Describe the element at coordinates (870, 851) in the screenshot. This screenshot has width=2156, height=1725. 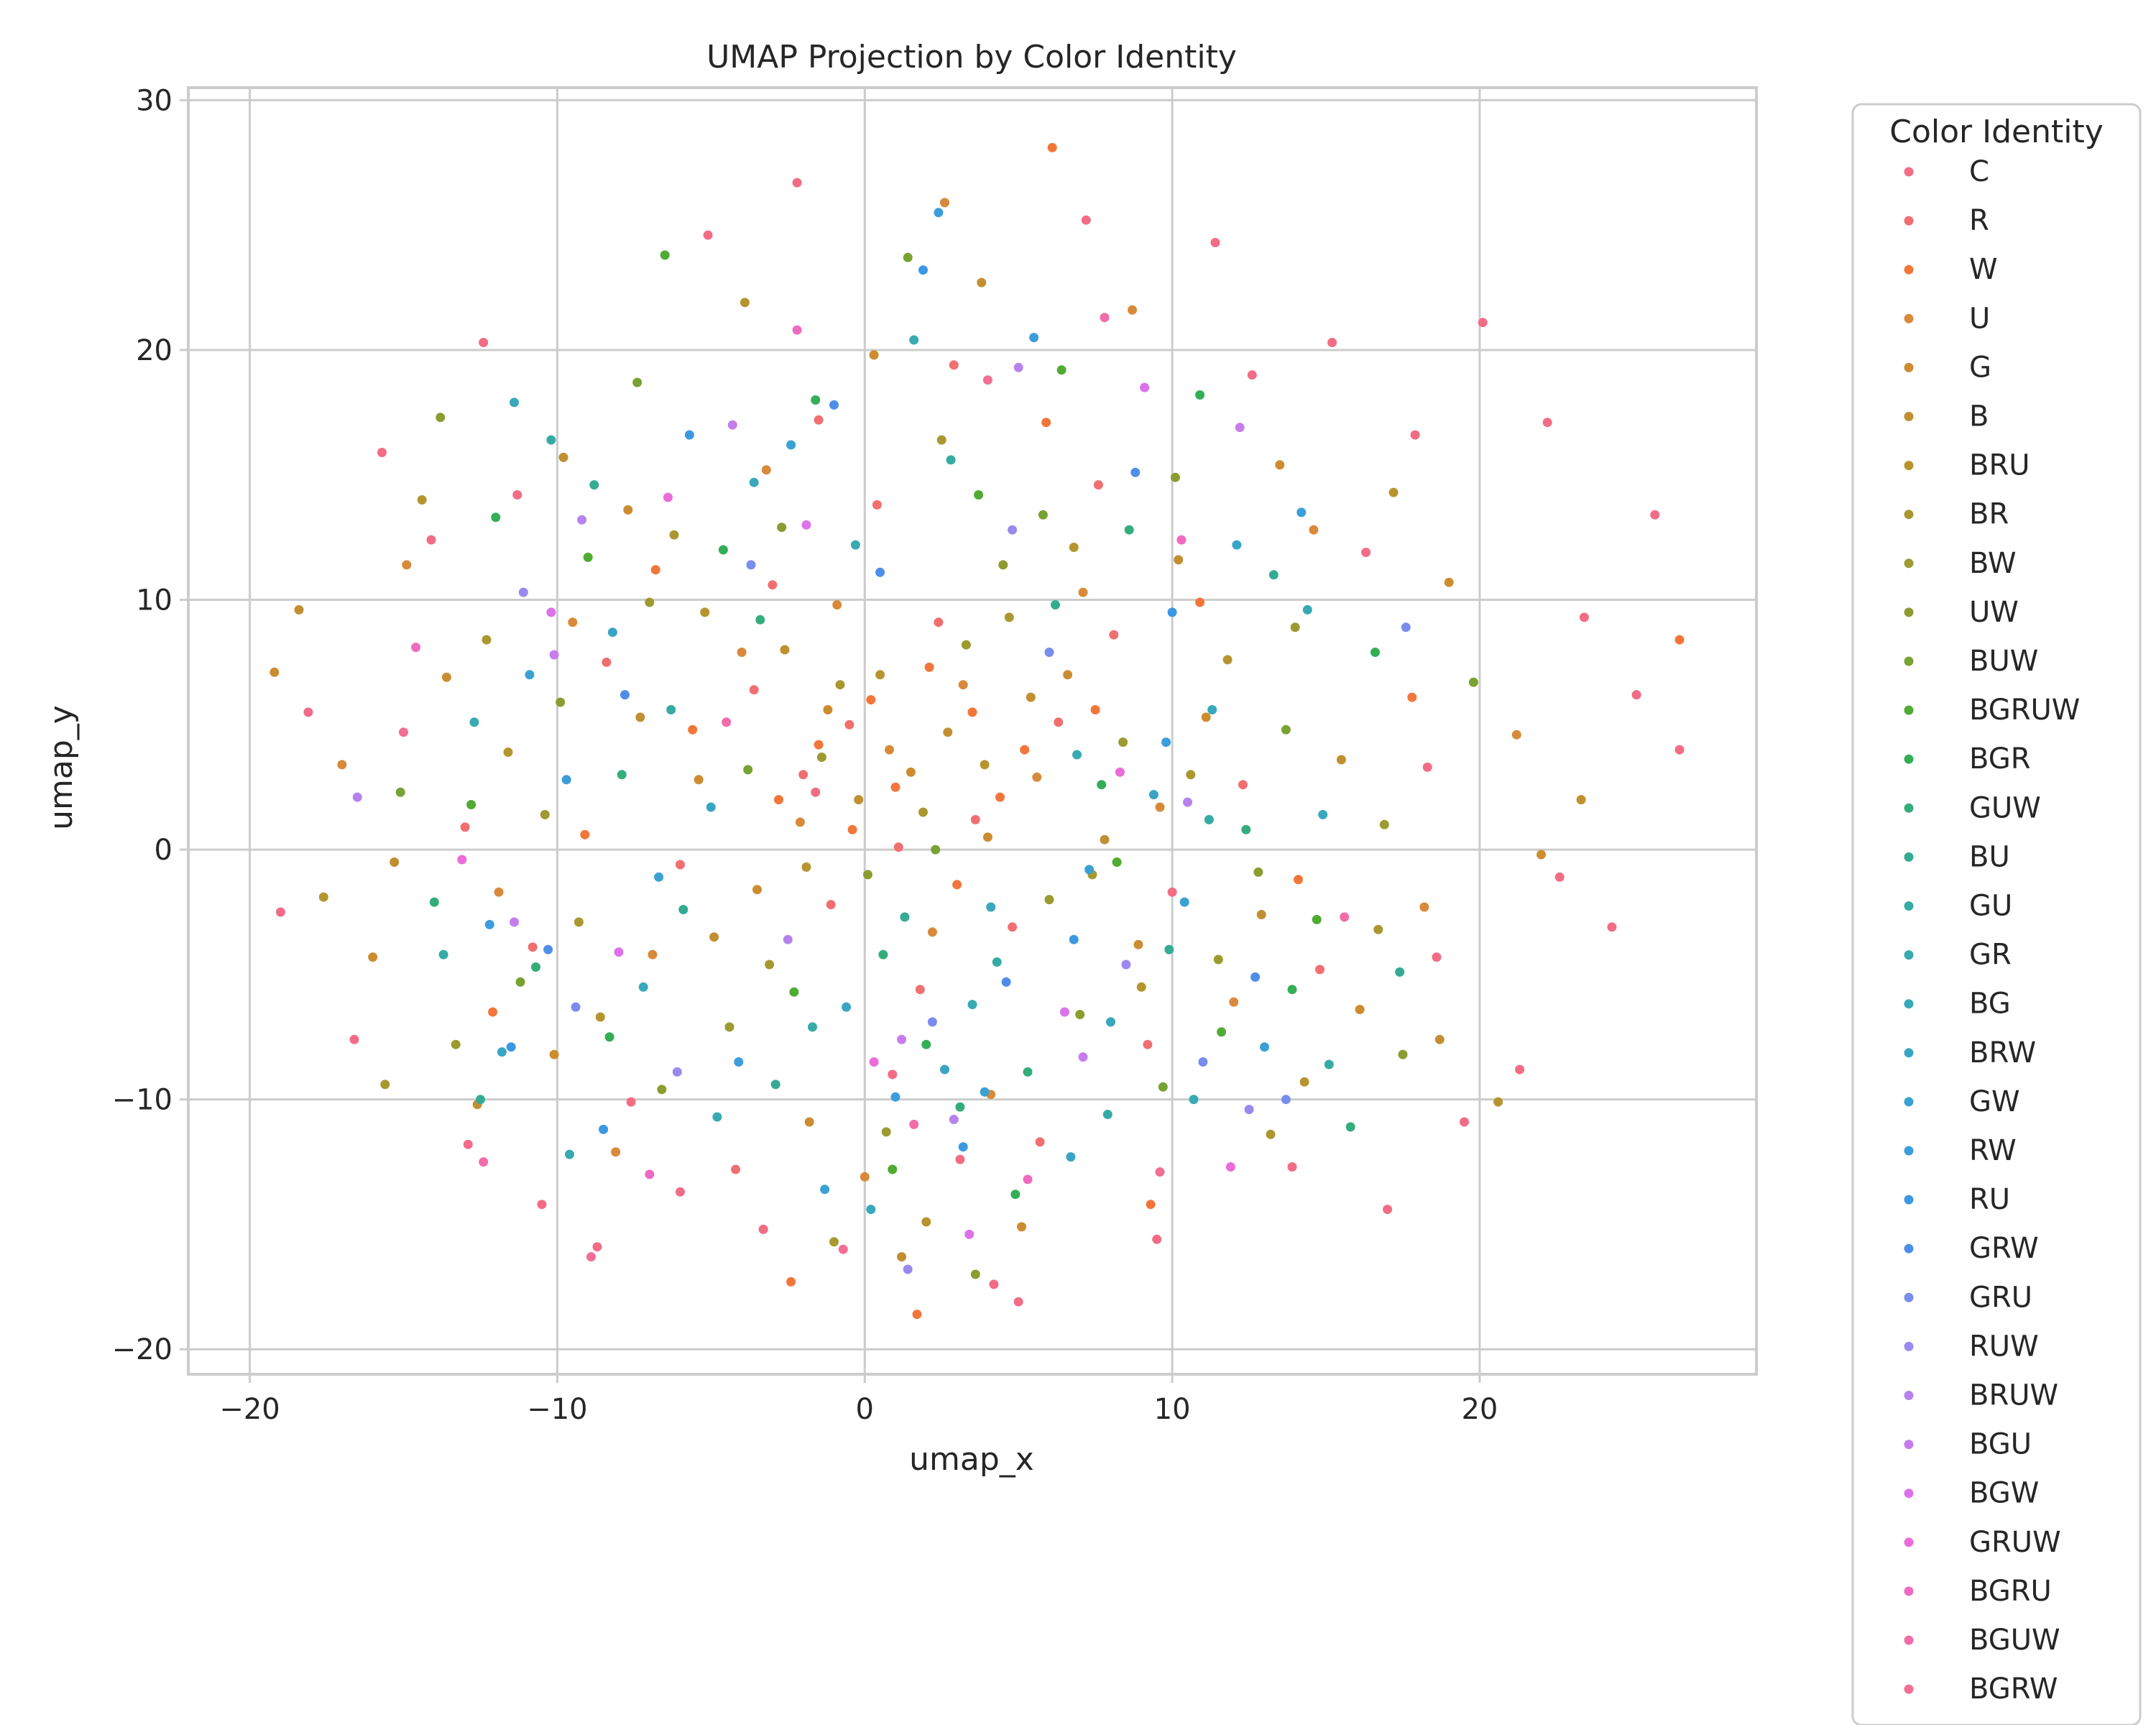
I see `series-BRW` at that location.